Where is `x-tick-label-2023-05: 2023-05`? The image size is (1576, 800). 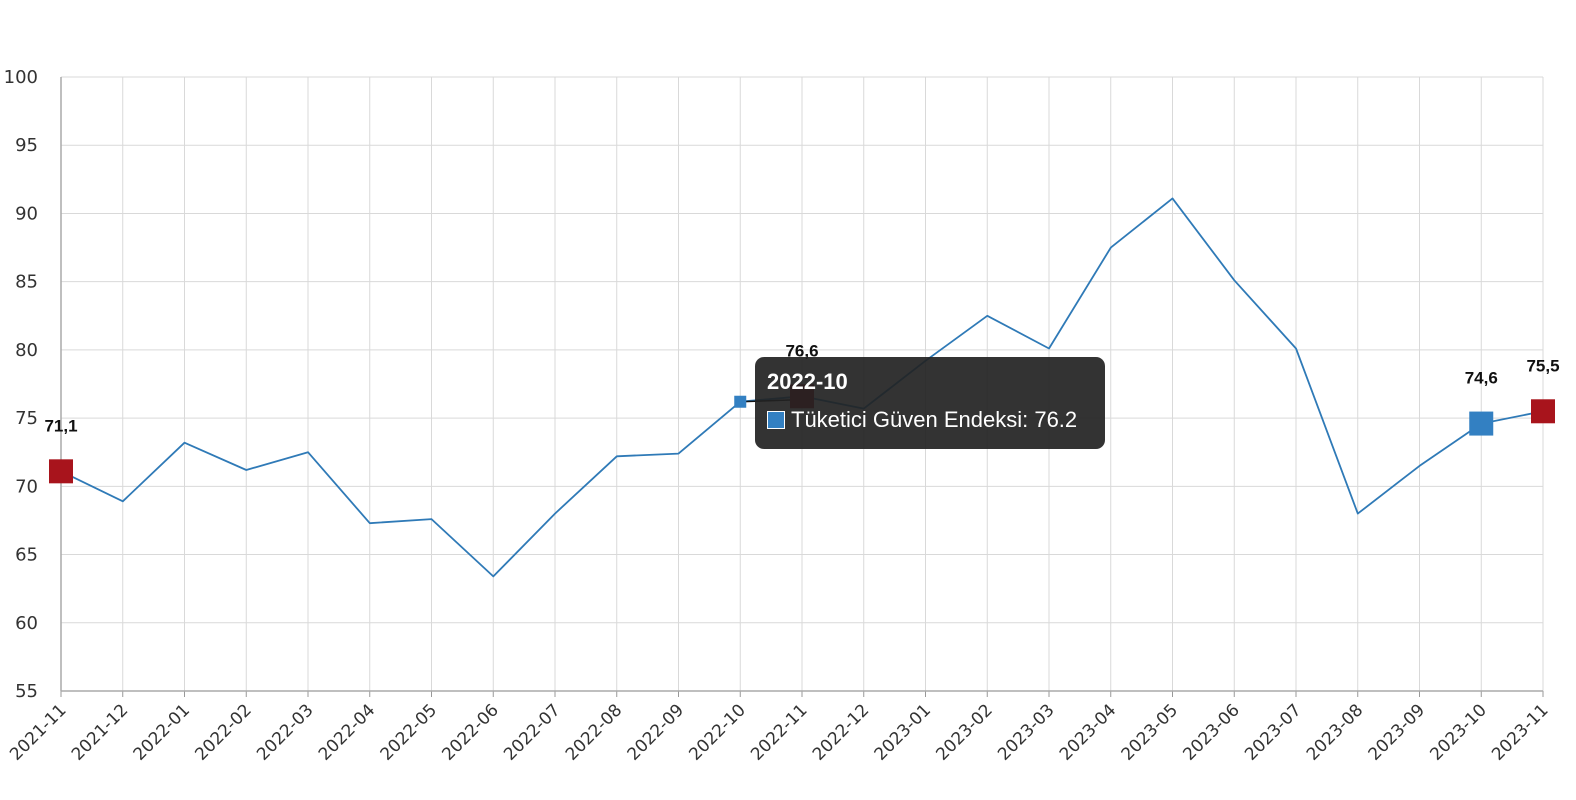
x-tick-label-2023-05: 2023-05 is located at coordinates (1150, 732).